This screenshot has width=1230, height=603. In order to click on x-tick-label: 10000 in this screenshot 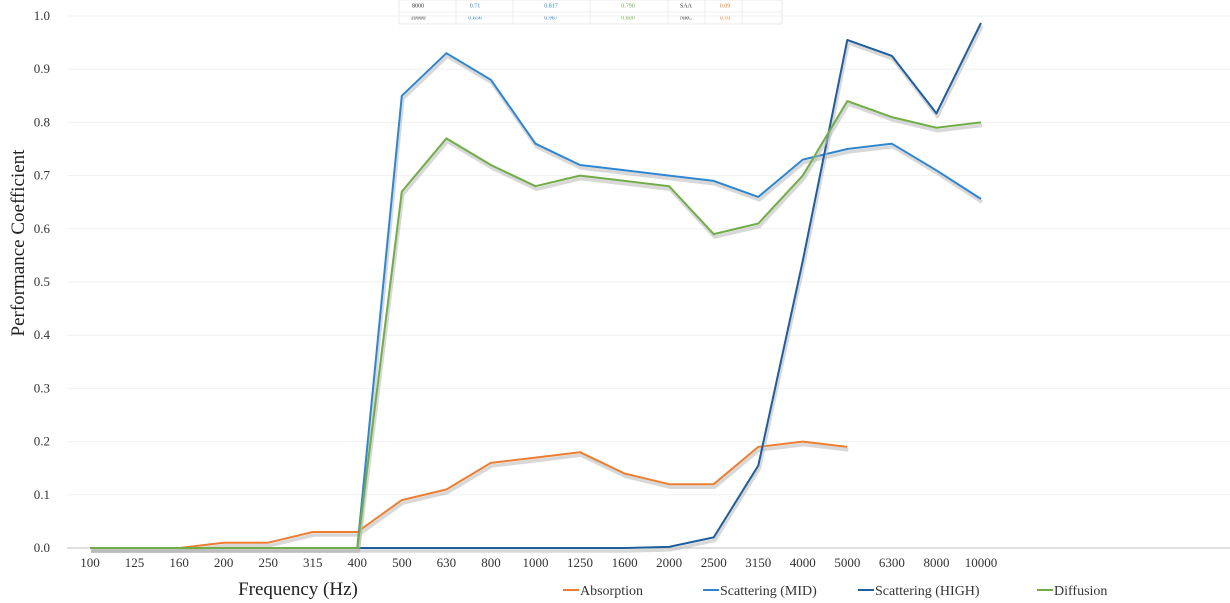, I will do `click(981, 562)`.